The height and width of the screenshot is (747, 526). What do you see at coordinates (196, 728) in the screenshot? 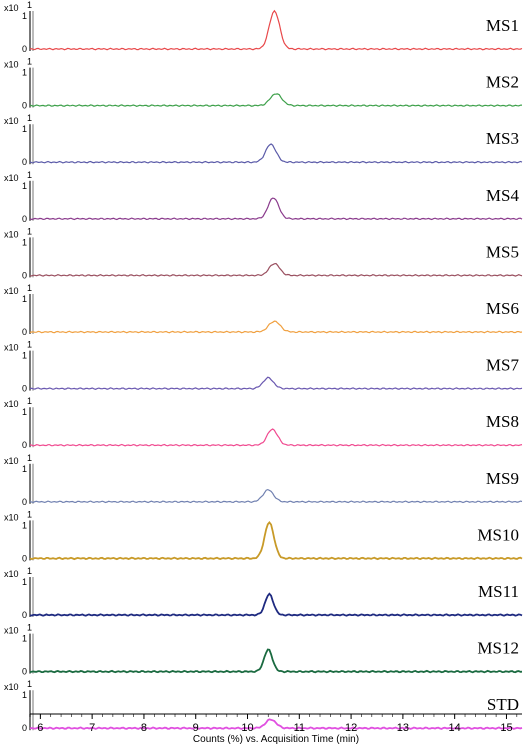
I see `x-tick-label: 9` at bounding box center [196, 728].